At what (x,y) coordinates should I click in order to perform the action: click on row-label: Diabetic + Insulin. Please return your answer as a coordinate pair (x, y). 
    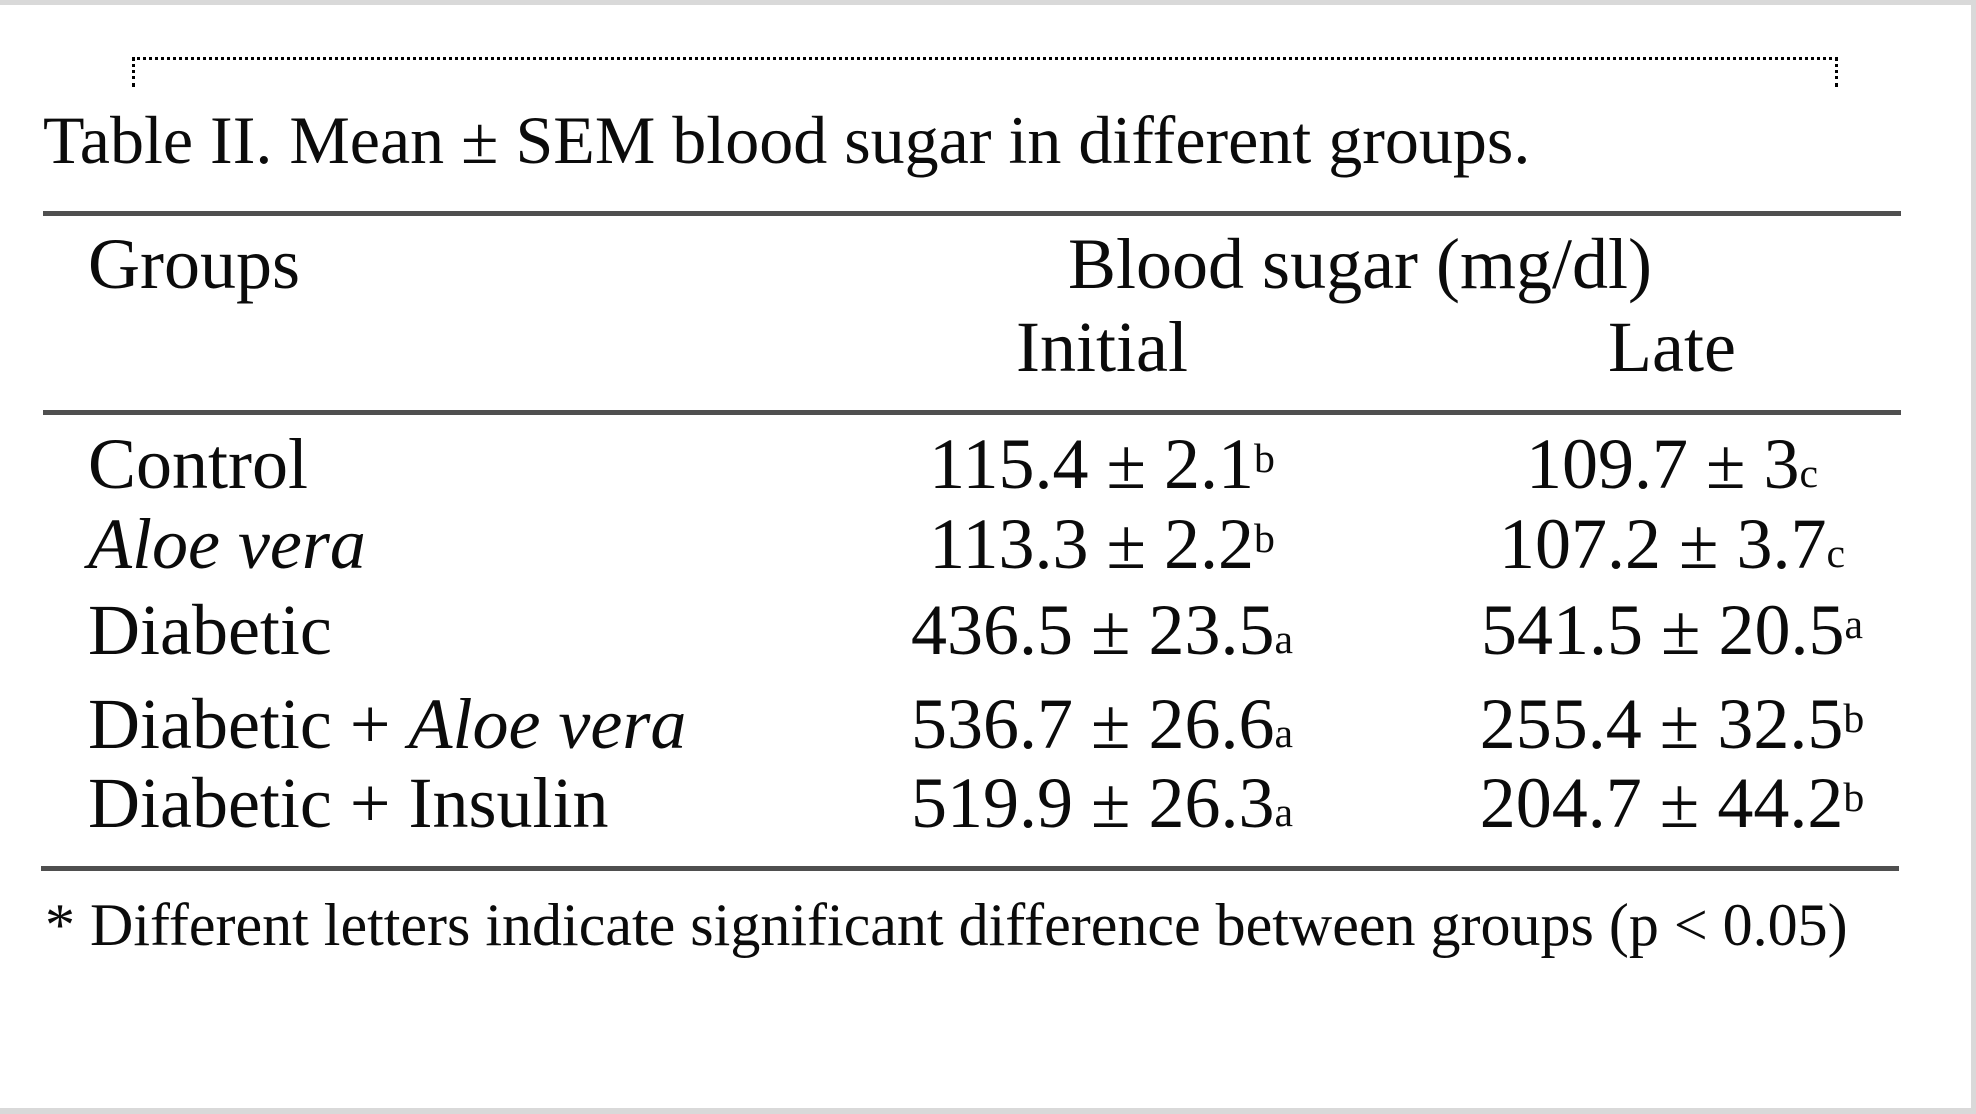
    Looking at the image, I should click on (348, 803).